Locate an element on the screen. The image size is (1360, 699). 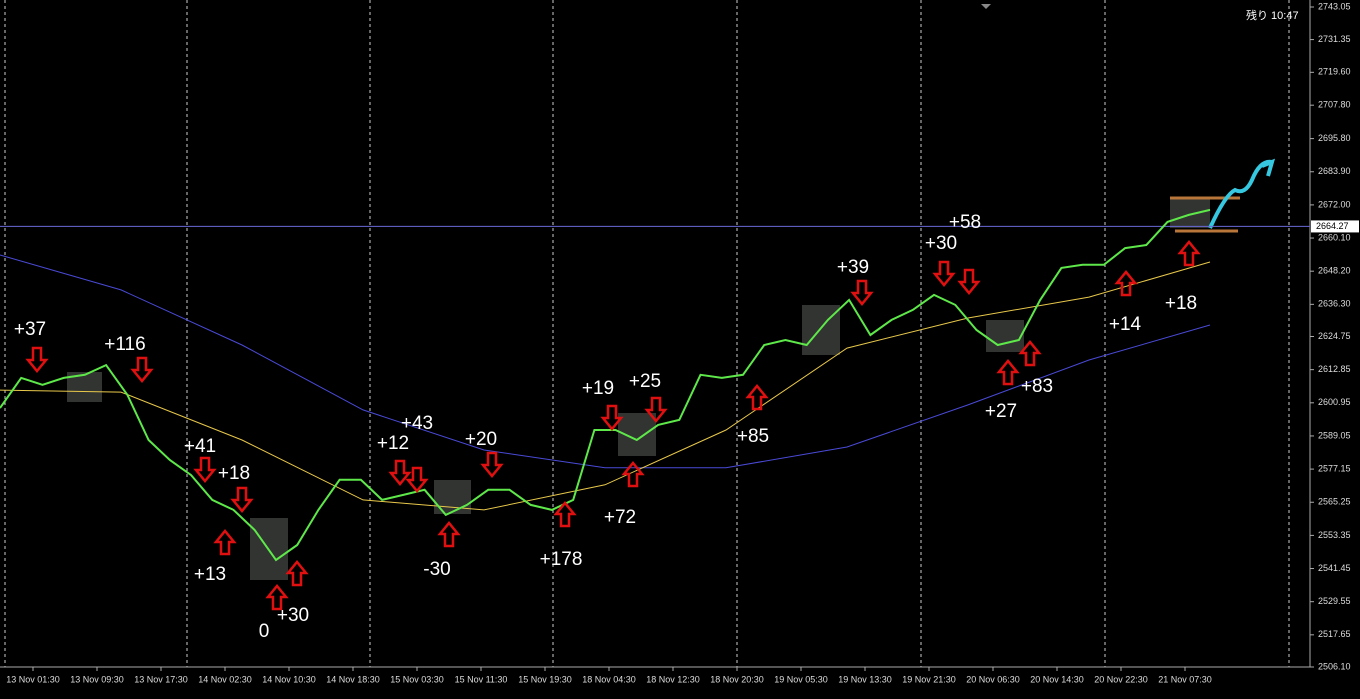
annotation: +43 is located at coordinates (417, 423).